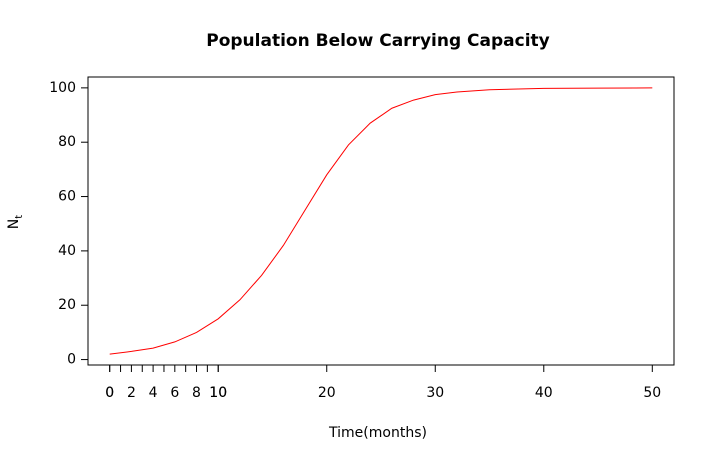  What do you see at coordinates (378, 41) in the screenshot?
I see `chart-title: Population Below Carrying Capacity` at bounding box center [378, 41].